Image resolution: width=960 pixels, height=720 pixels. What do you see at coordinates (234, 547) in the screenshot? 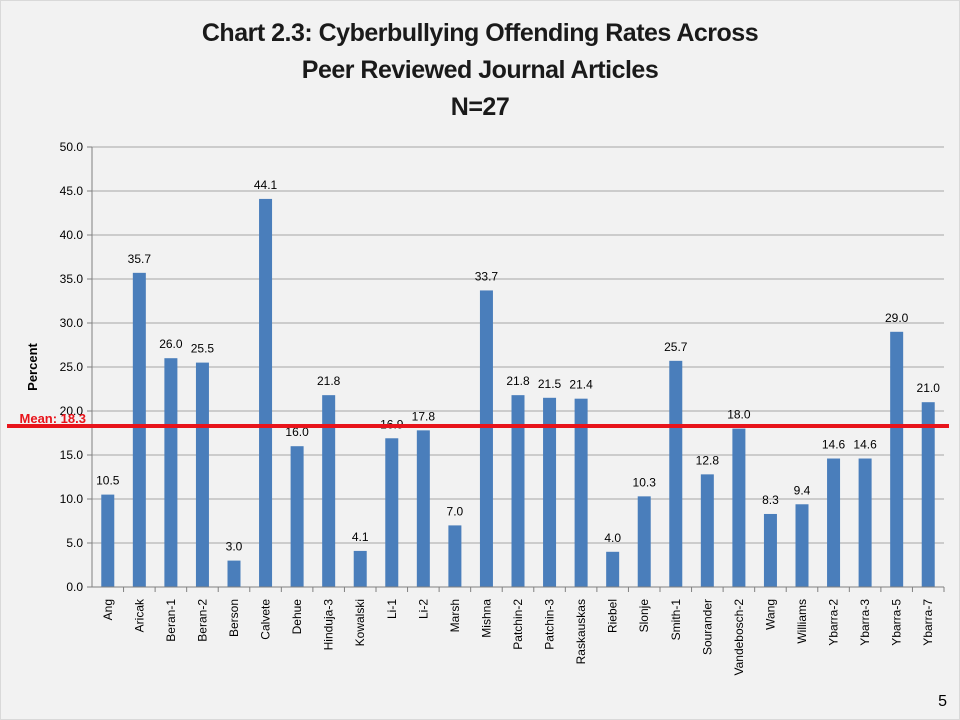
I see `bar-value-label: 3.0` at bounding box center [234, 547].